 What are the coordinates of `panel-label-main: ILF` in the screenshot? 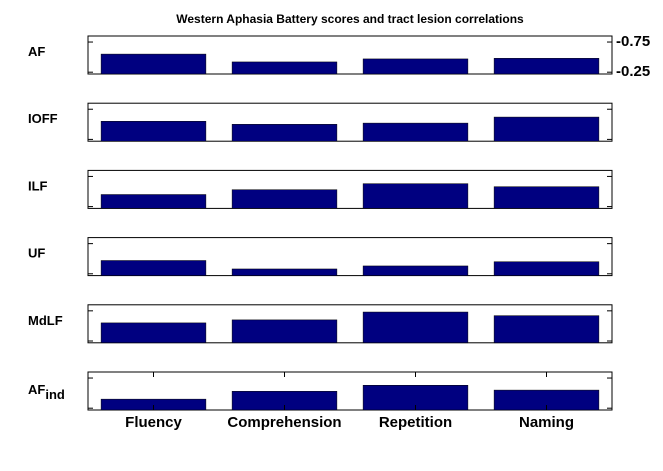 It's located at (38, 186).